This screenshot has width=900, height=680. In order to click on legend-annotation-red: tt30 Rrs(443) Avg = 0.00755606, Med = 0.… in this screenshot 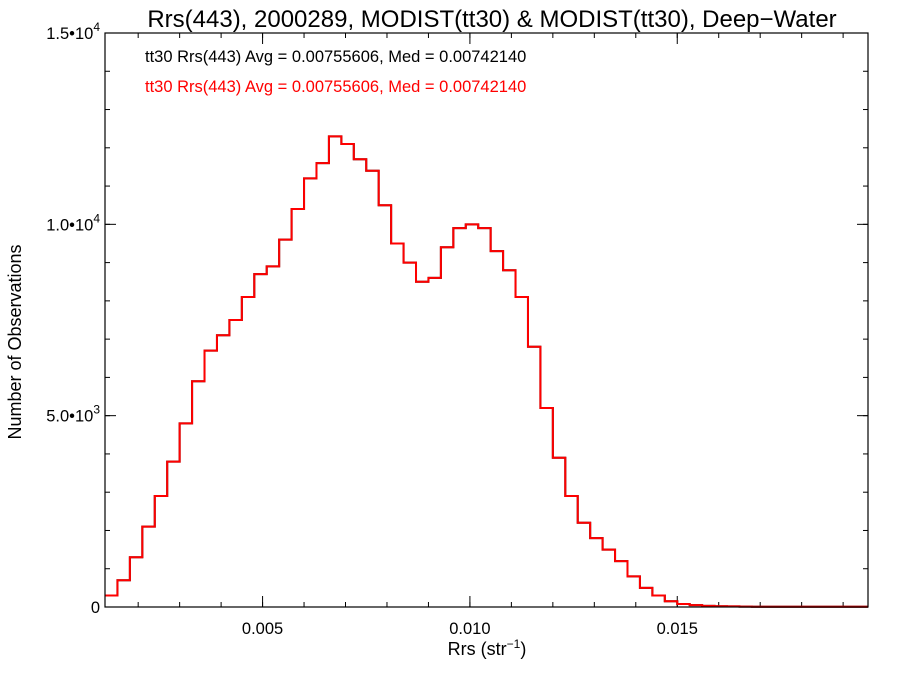, I will do `click(335, 87)`.